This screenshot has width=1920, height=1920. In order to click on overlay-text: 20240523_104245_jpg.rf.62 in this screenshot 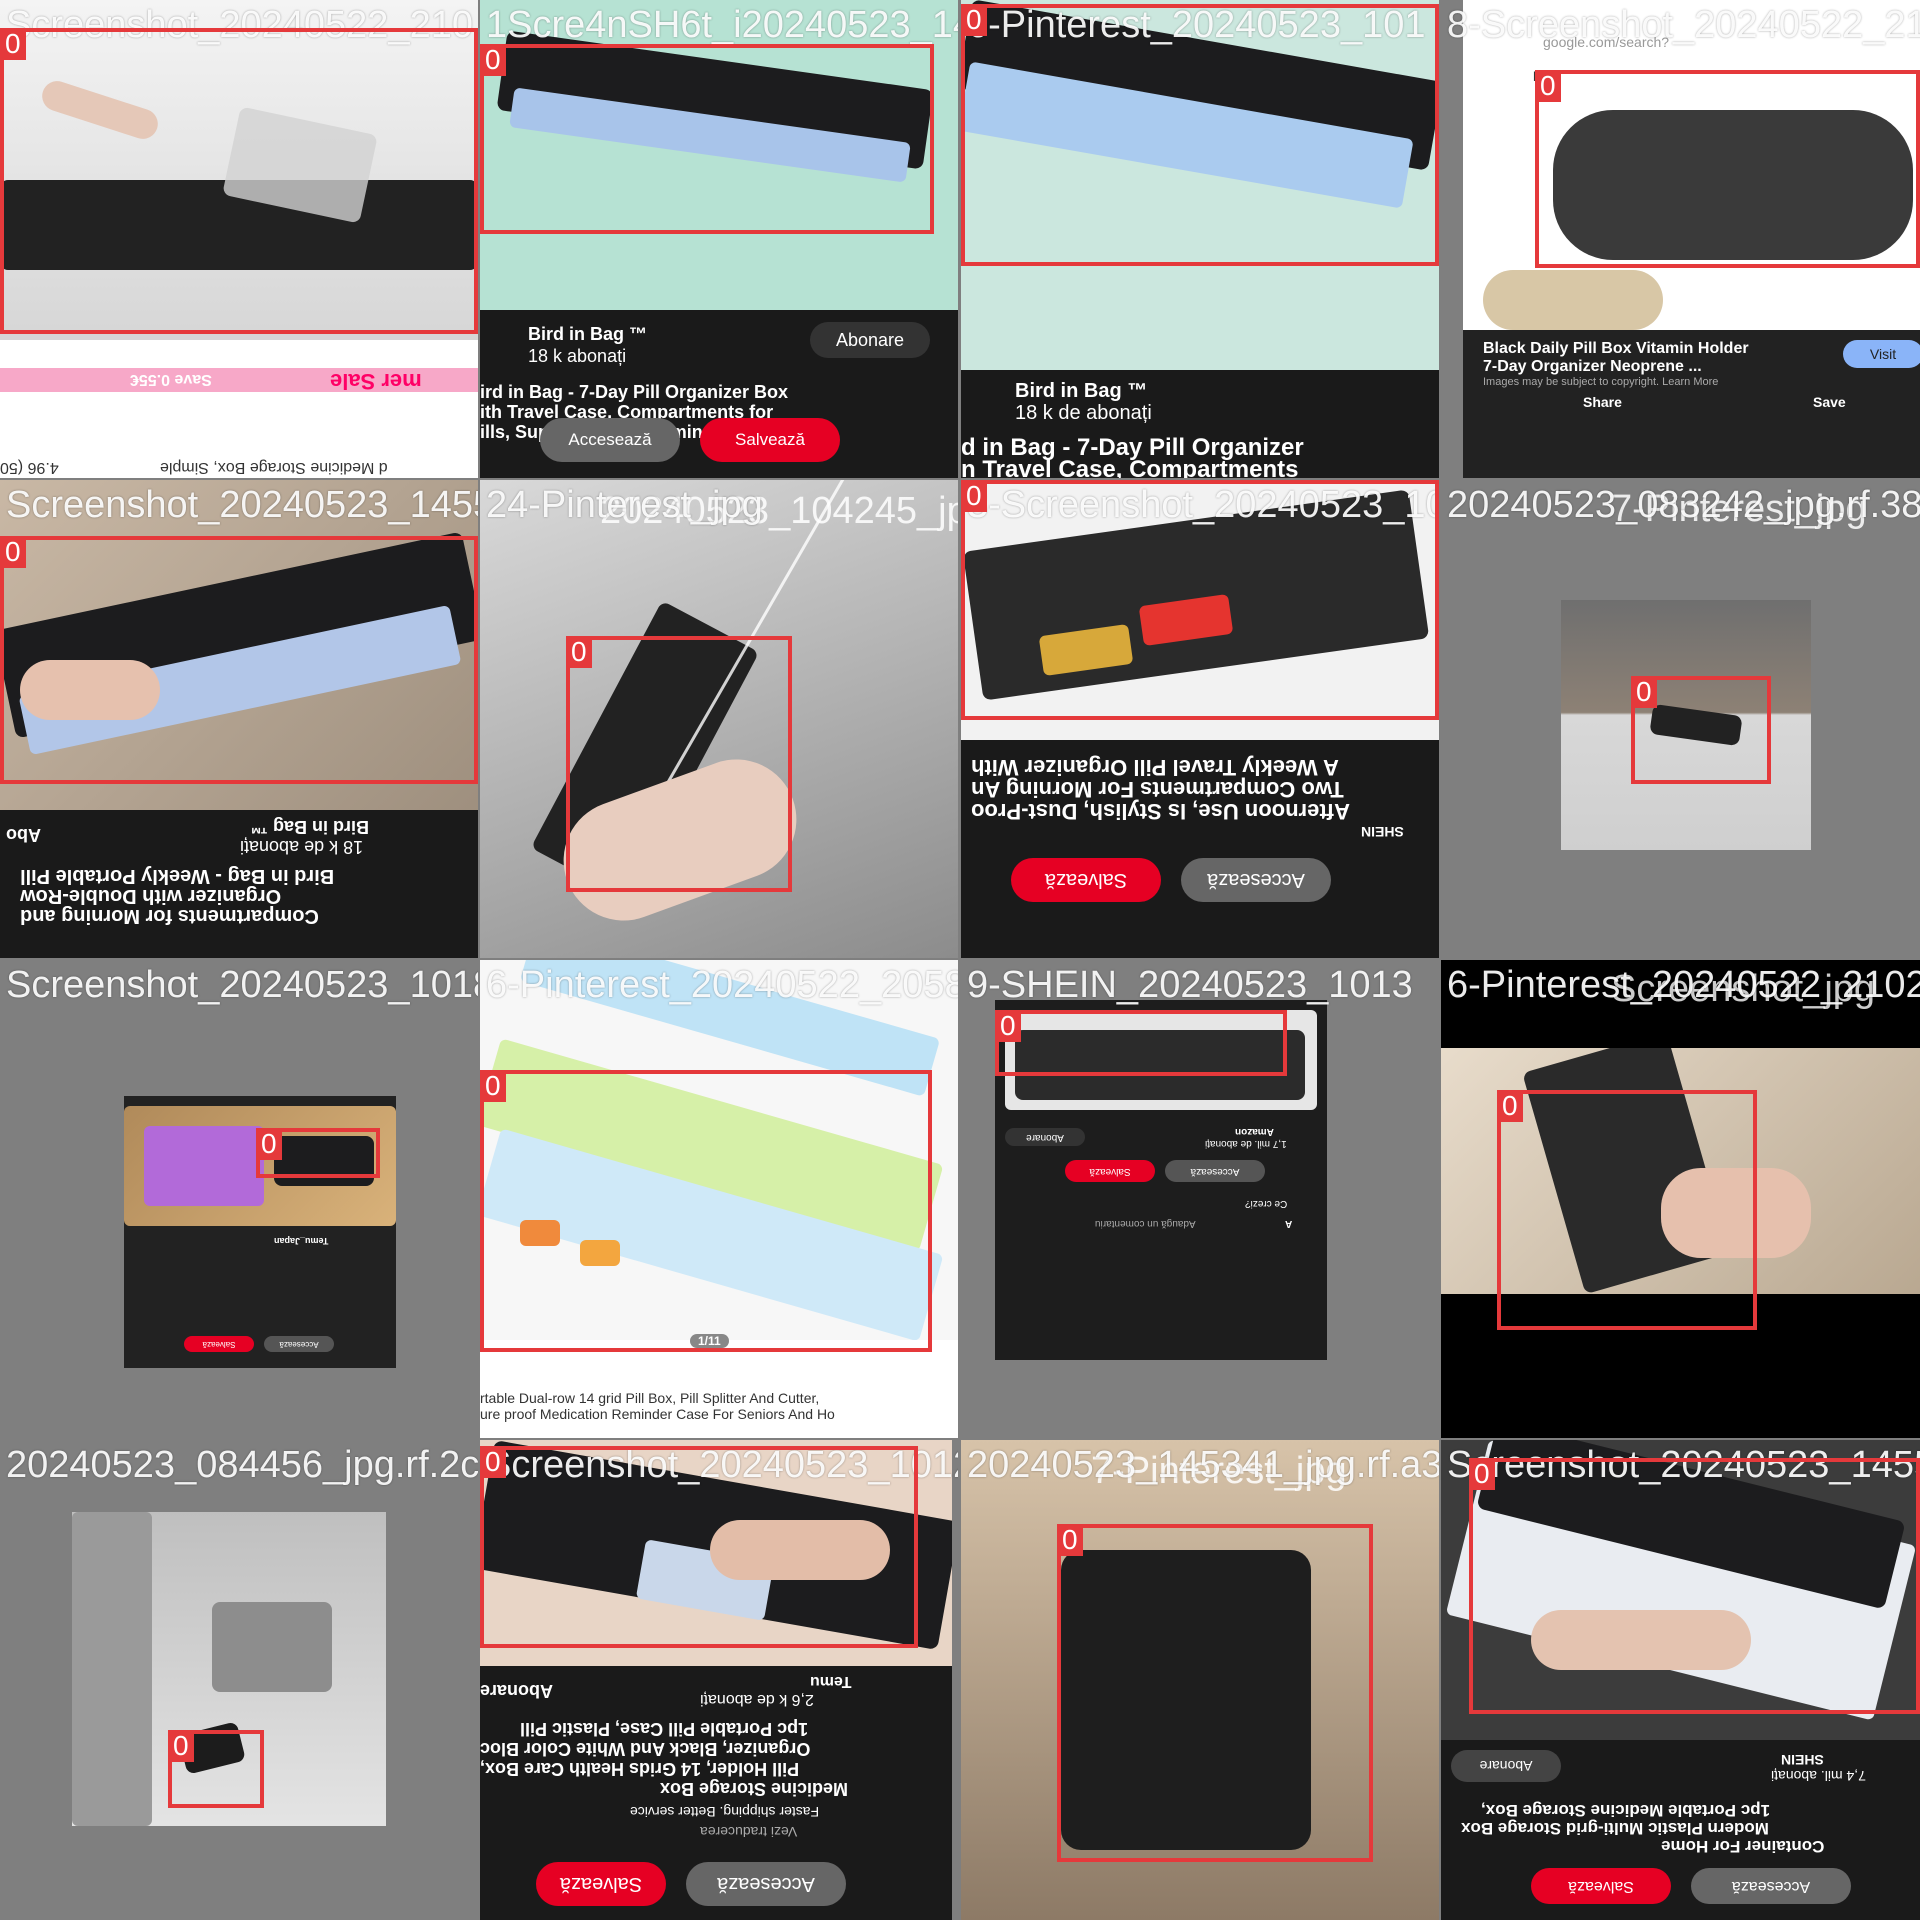, I will do `click(779, 511)`.